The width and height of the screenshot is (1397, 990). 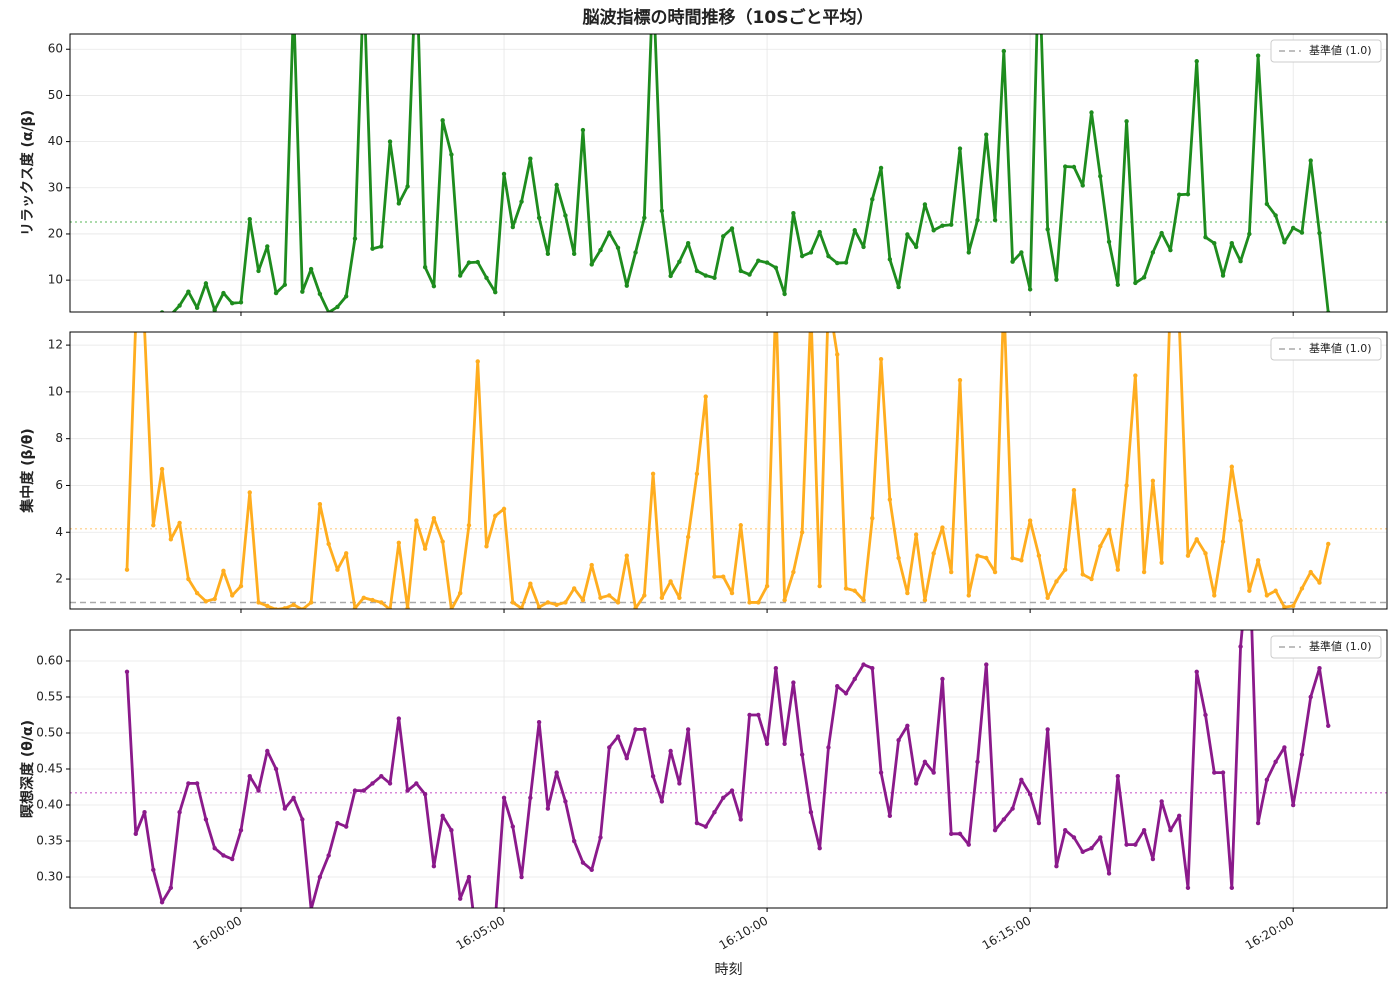 I want to click on chart-title: 脳波指標の時間推移（10Sごと平均）, so click(x=728, y=17).